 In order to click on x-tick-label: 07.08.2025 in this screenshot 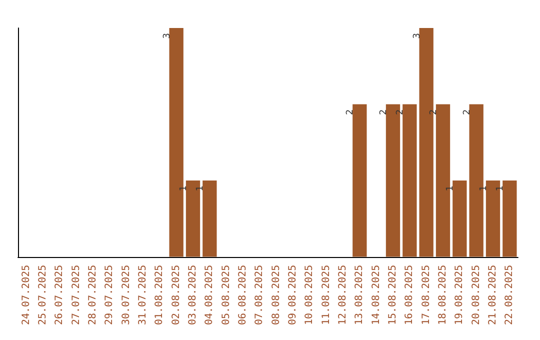, I will do `click(260, 295)`.